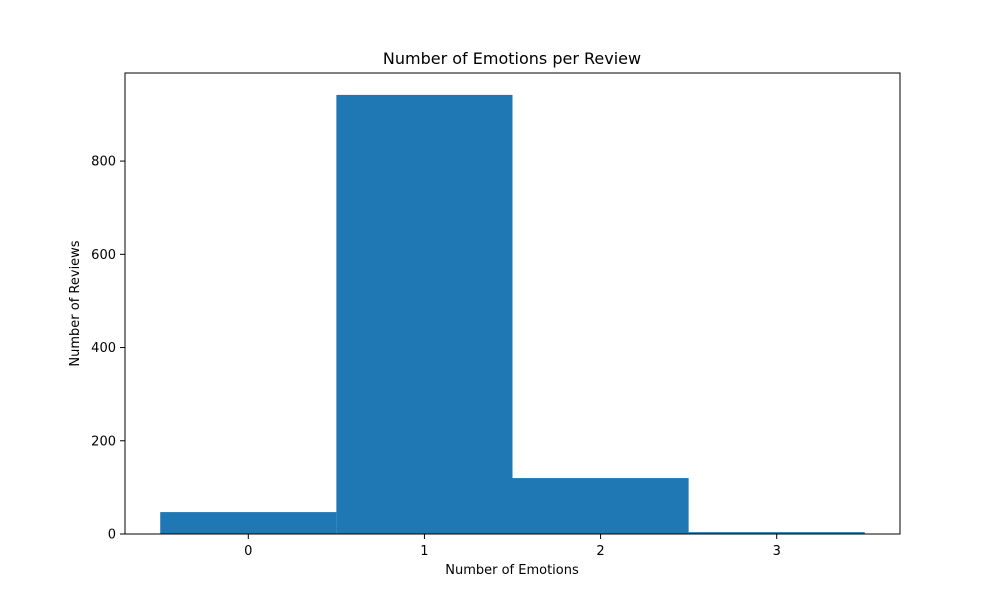  I want to click on x-tick-label-3: 3, so click(777, 551).